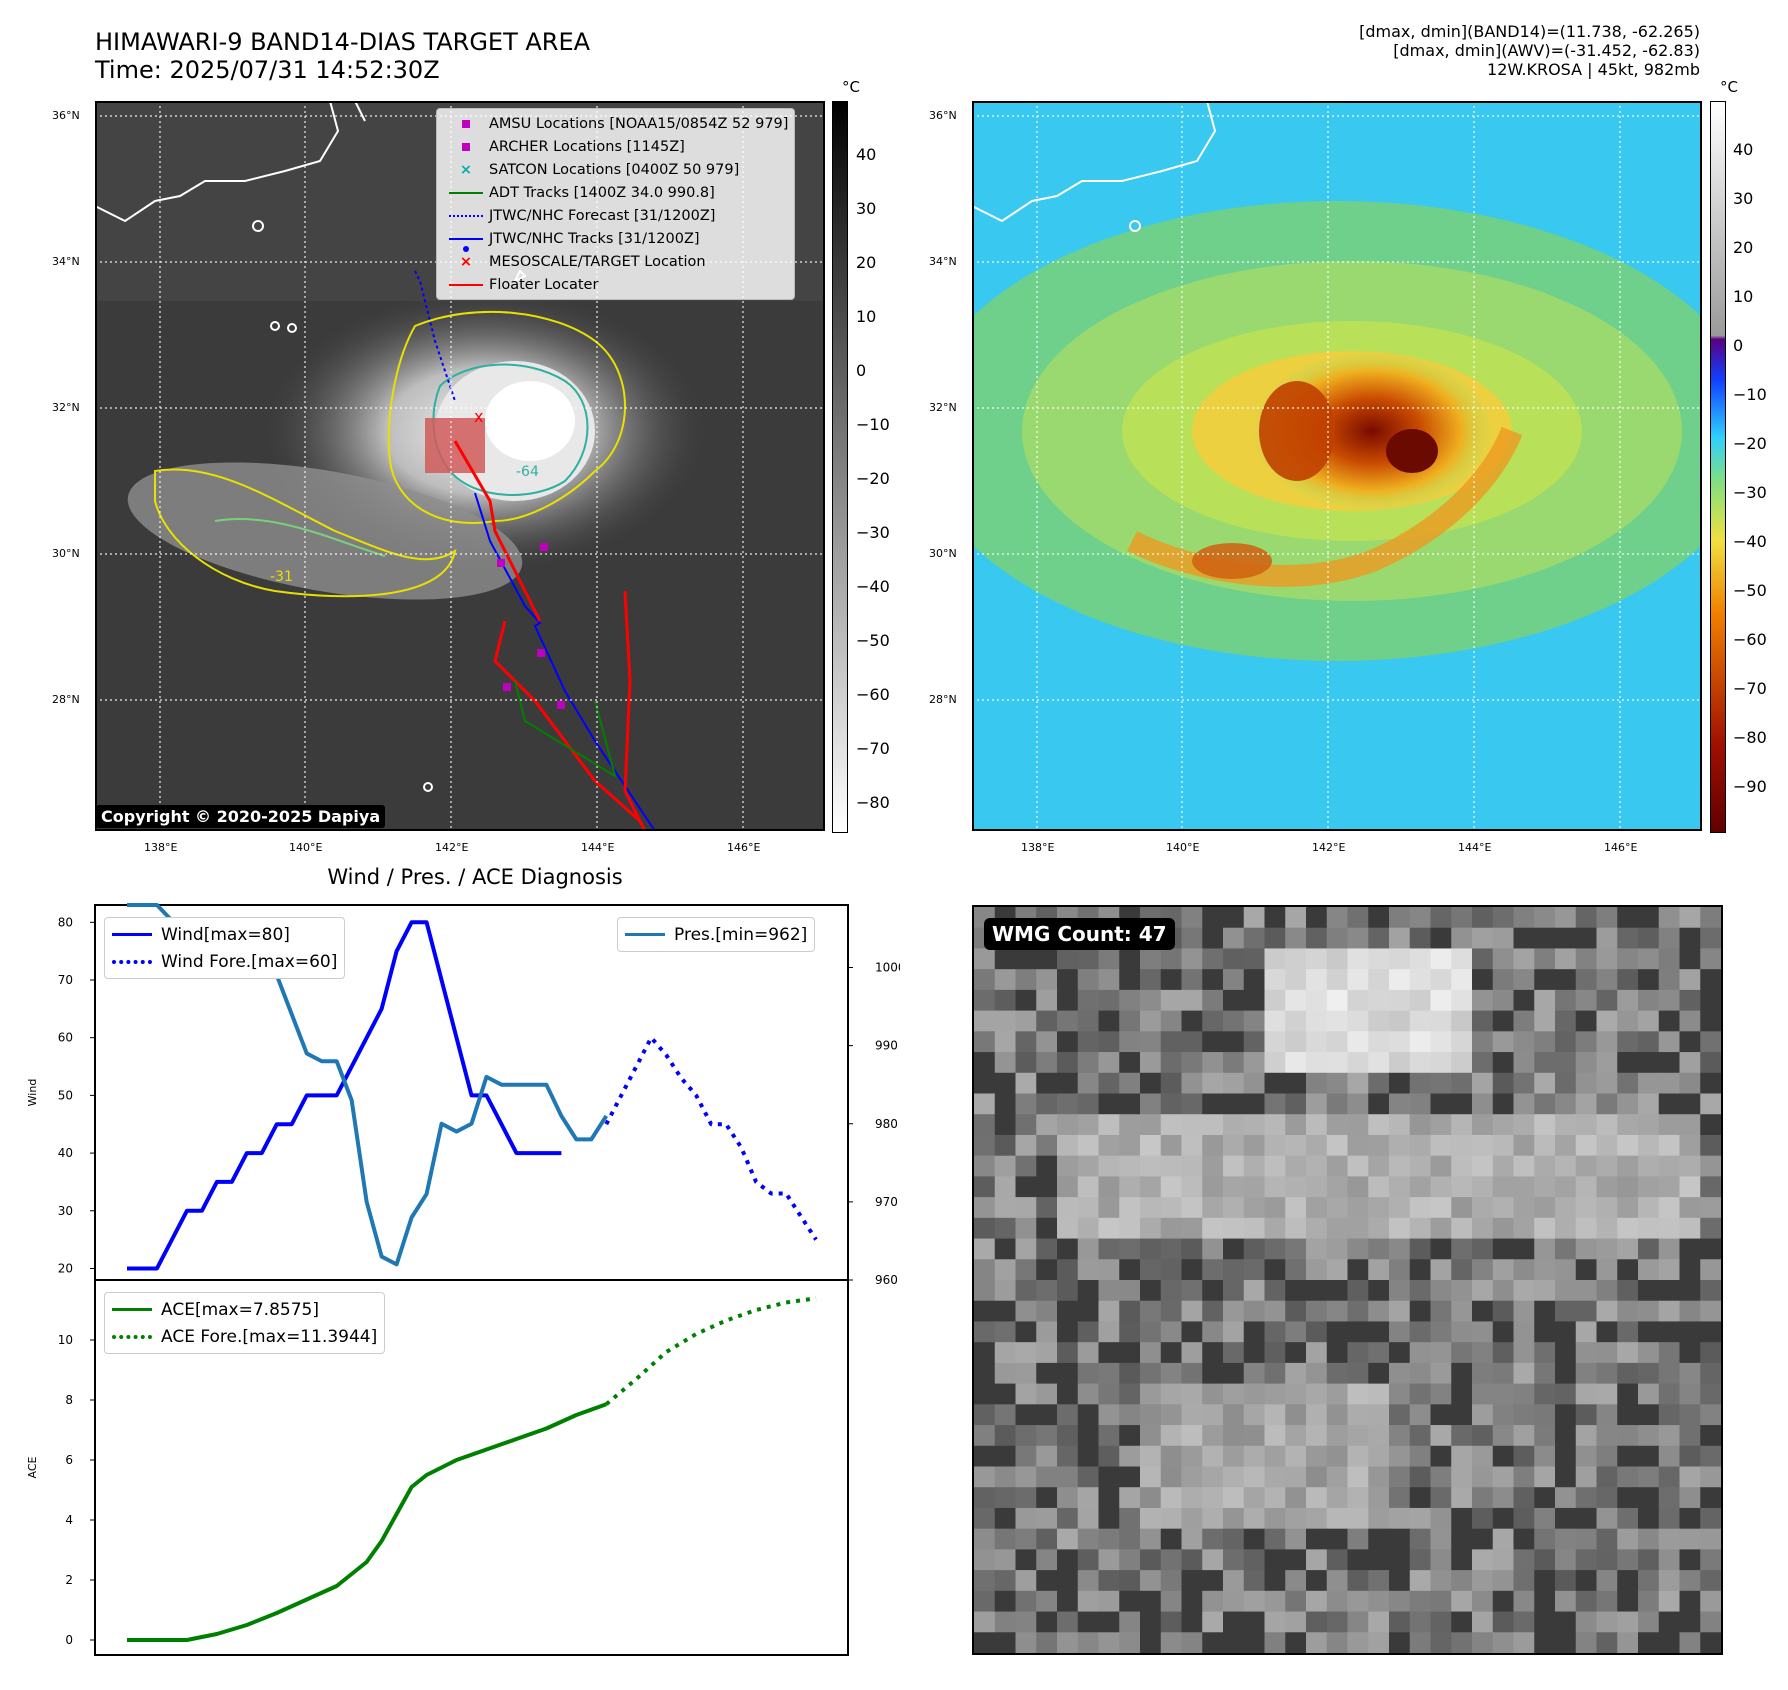  Describe the element at coordinates (343, 42) in the screenshot. I see `figure-title-line1: HIMAWARI-9 BAND14-DIAS TARGET AREA` at that location.